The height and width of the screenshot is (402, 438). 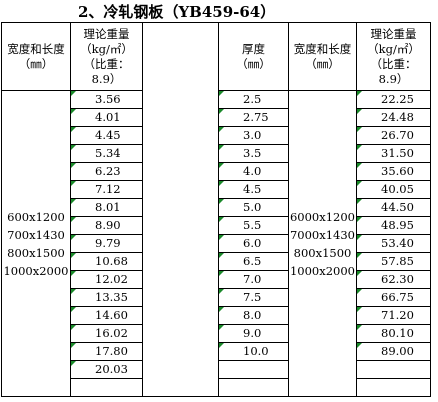 I want to click on value-cell: 16.02, so click(x=106, y=333).